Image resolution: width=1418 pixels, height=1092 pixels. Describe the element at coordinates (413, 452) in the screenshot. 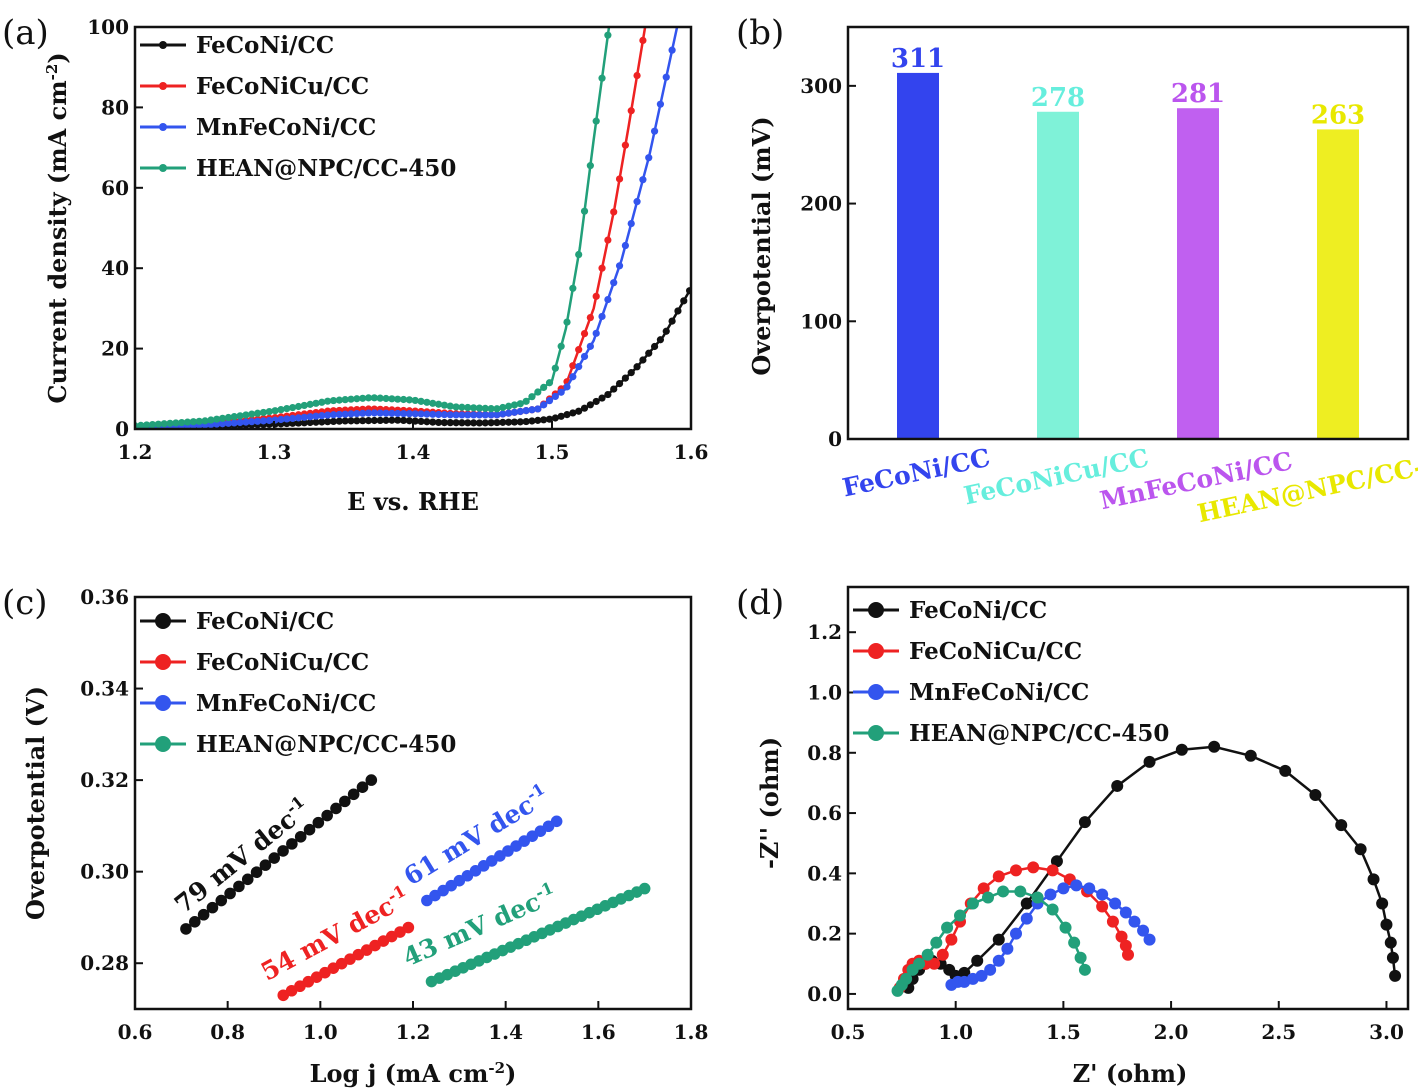

I see `x-tick-label: 1.4` at that location.